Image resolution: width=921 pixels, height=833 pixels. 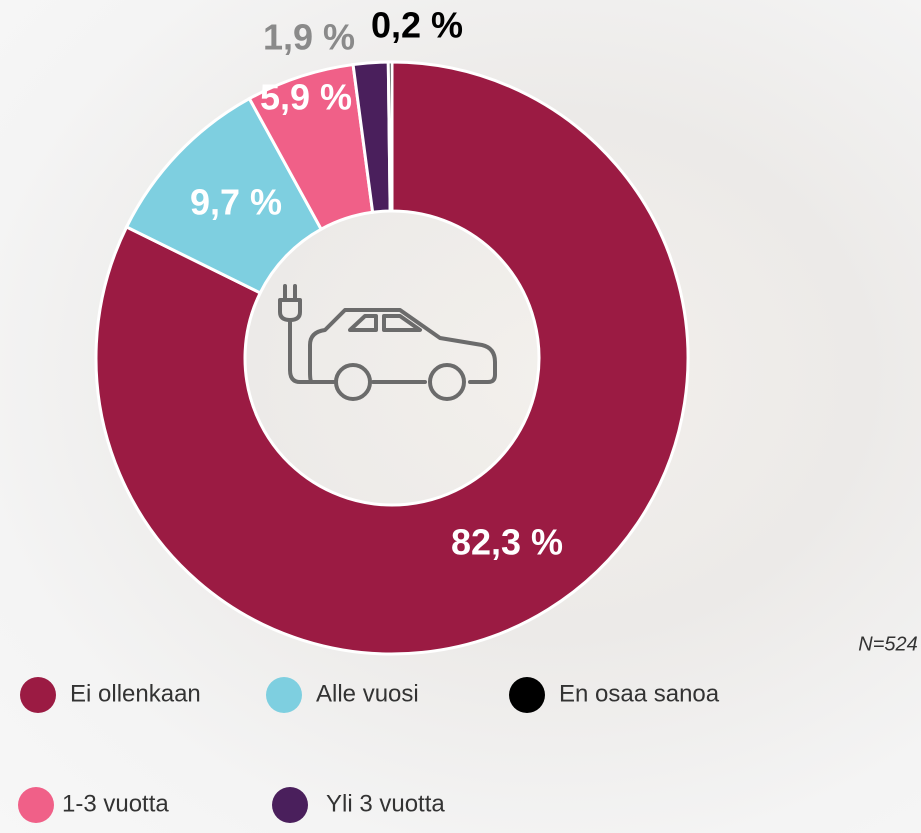 What do you see at coordinates (135, 693) in the screenshot?
I see `legend-label: Ei ollenkaan` at bounding box center [135, 693].